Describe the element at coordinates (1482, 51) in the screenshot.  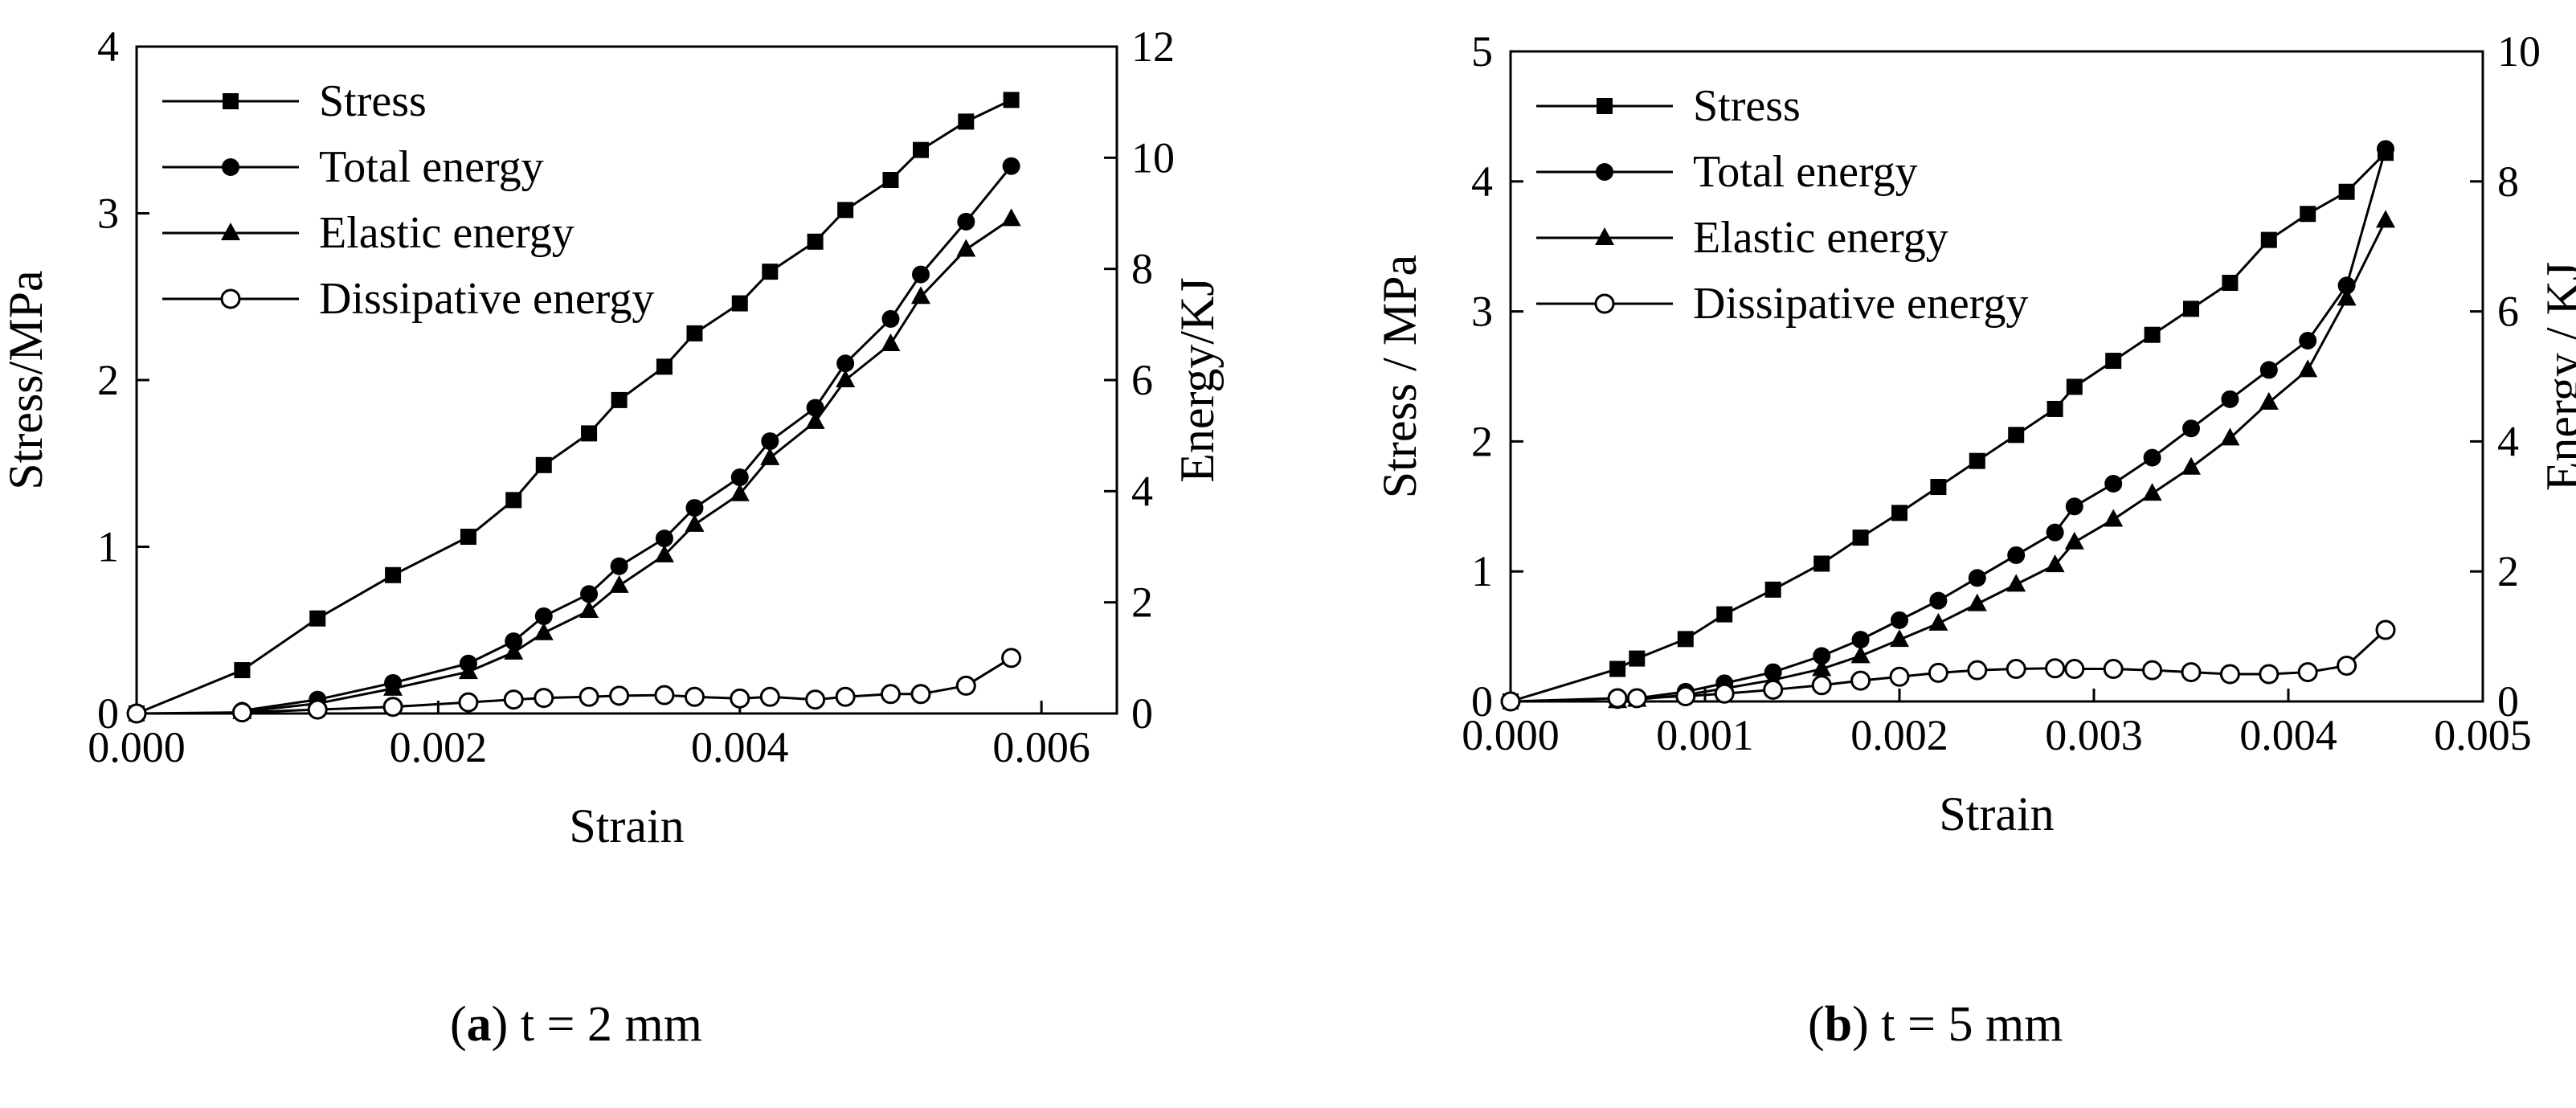
I see `y-left-tick-label: 5` at that location.